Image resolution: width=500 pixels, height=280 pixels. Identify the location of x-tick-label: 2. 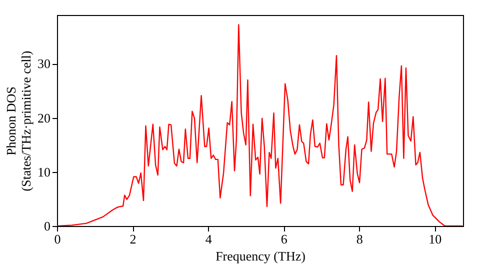
(133, 239).